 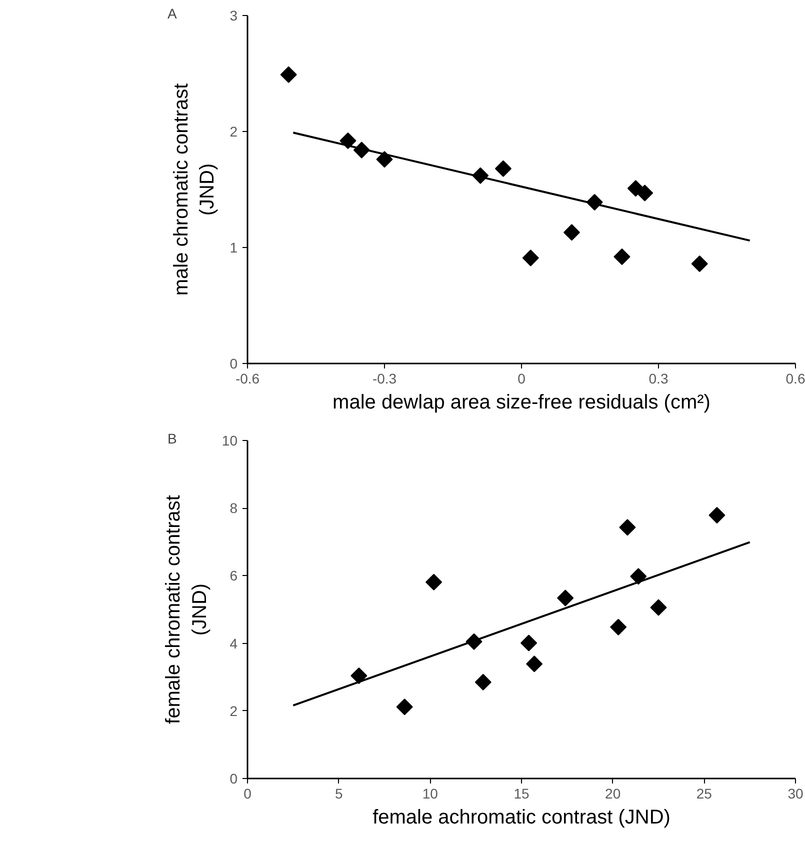 I want to click on y-tick-label: 10, so click(x=230, y=440).